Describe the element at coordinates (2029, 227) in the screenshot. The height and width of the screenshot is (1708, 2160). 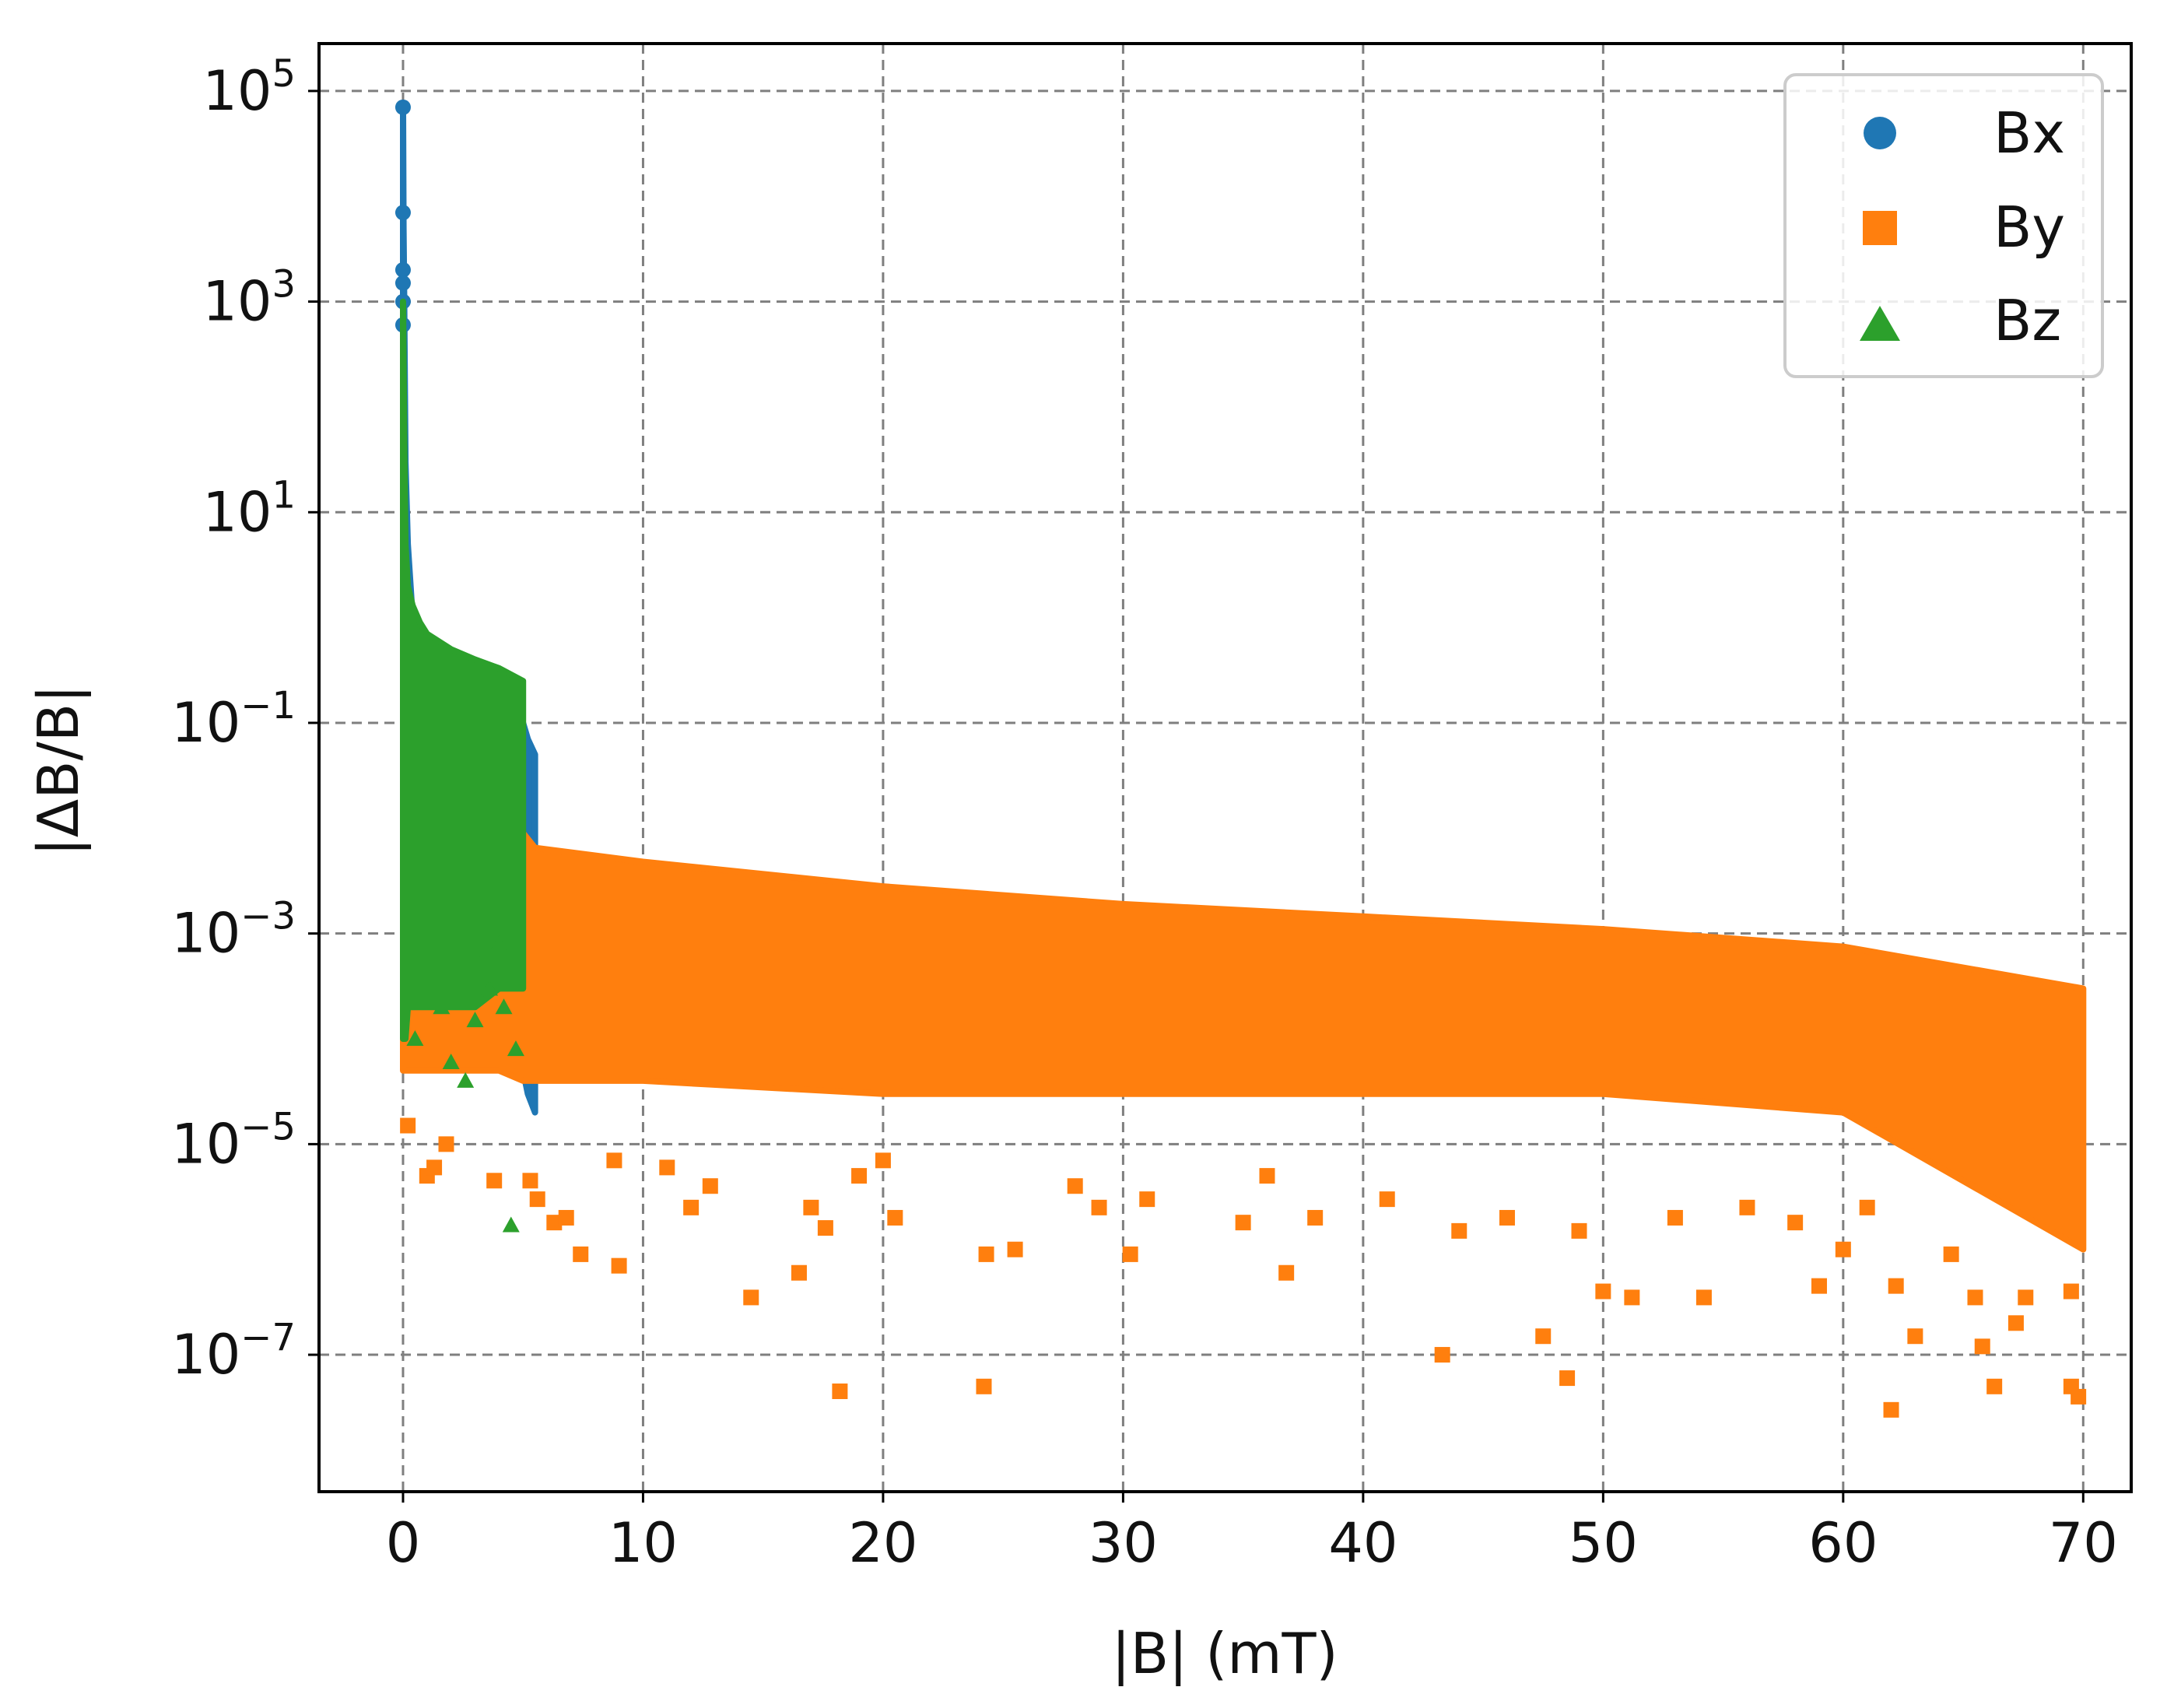
I see `legend-label-by: By` at that location.